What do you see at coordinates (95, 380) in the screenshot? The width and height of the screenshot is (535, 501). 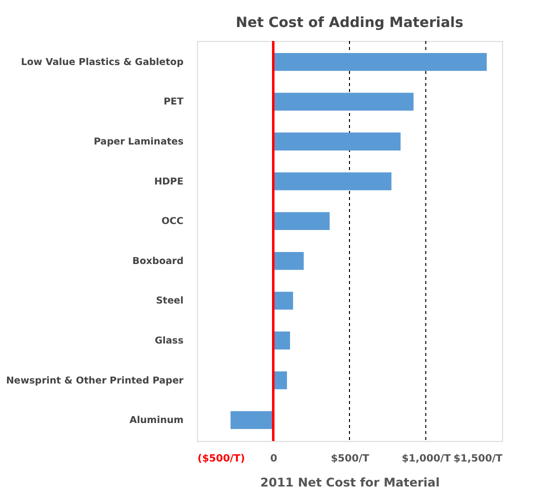 I see `y-tick-label: Newsprint & Other Printed Paper` at bounding box center [95, 380].